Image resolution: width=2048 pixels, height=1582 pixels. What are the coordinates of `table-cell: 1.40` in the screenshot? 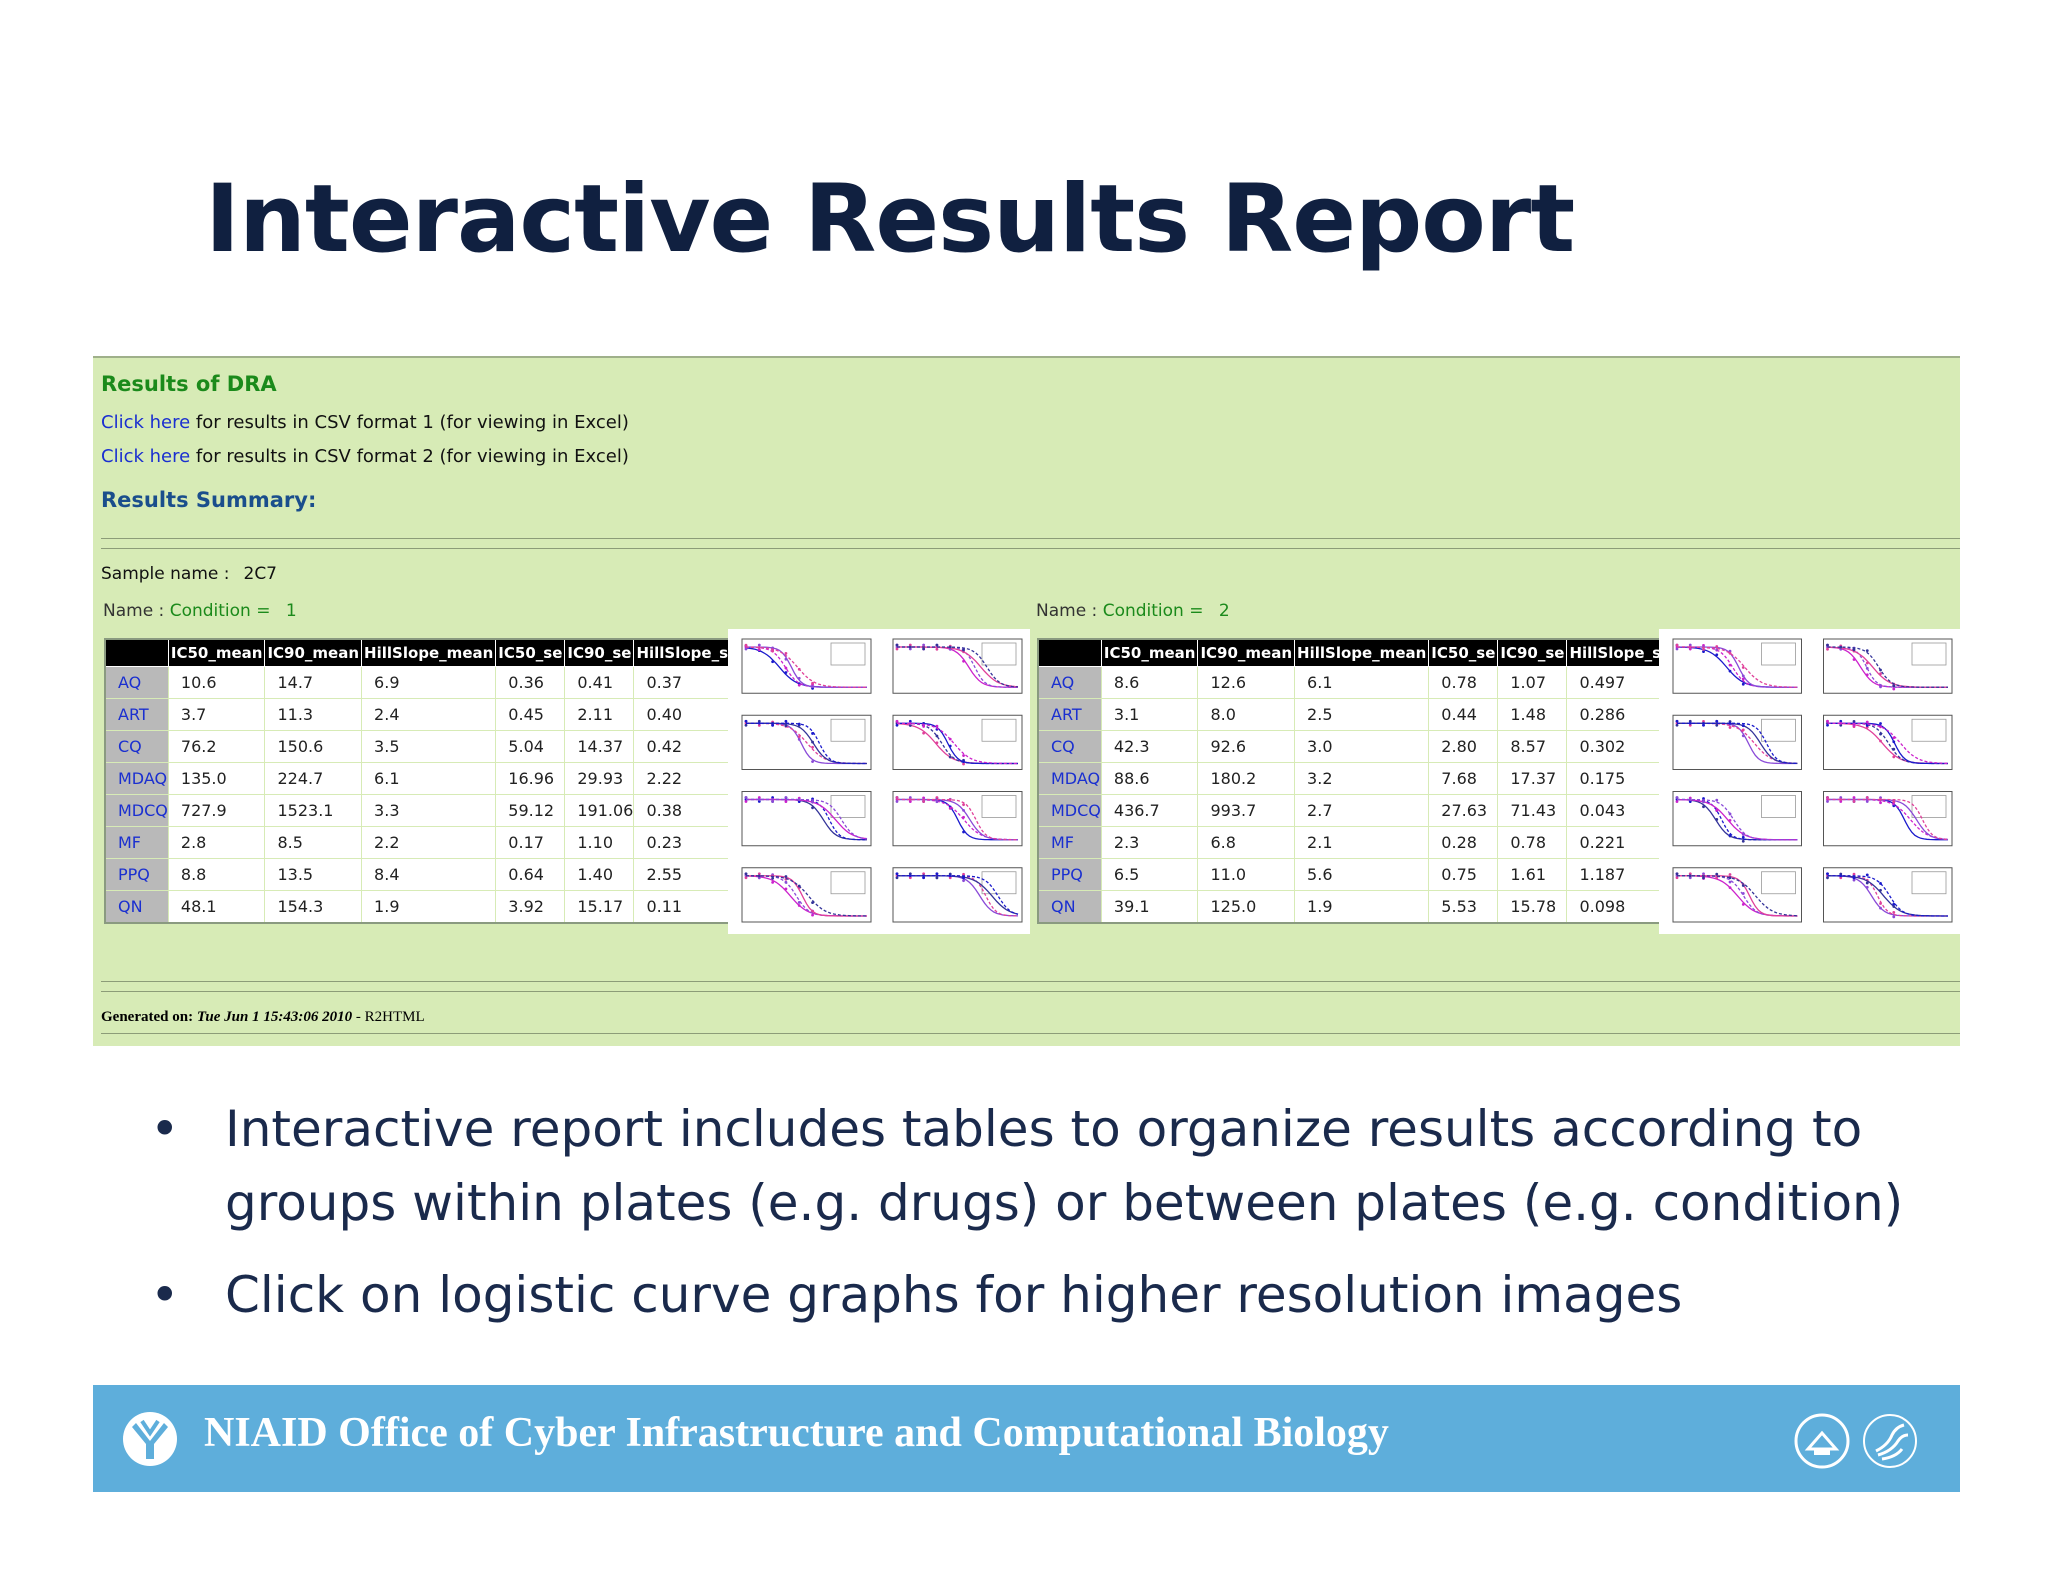 It's located at (599, 874).